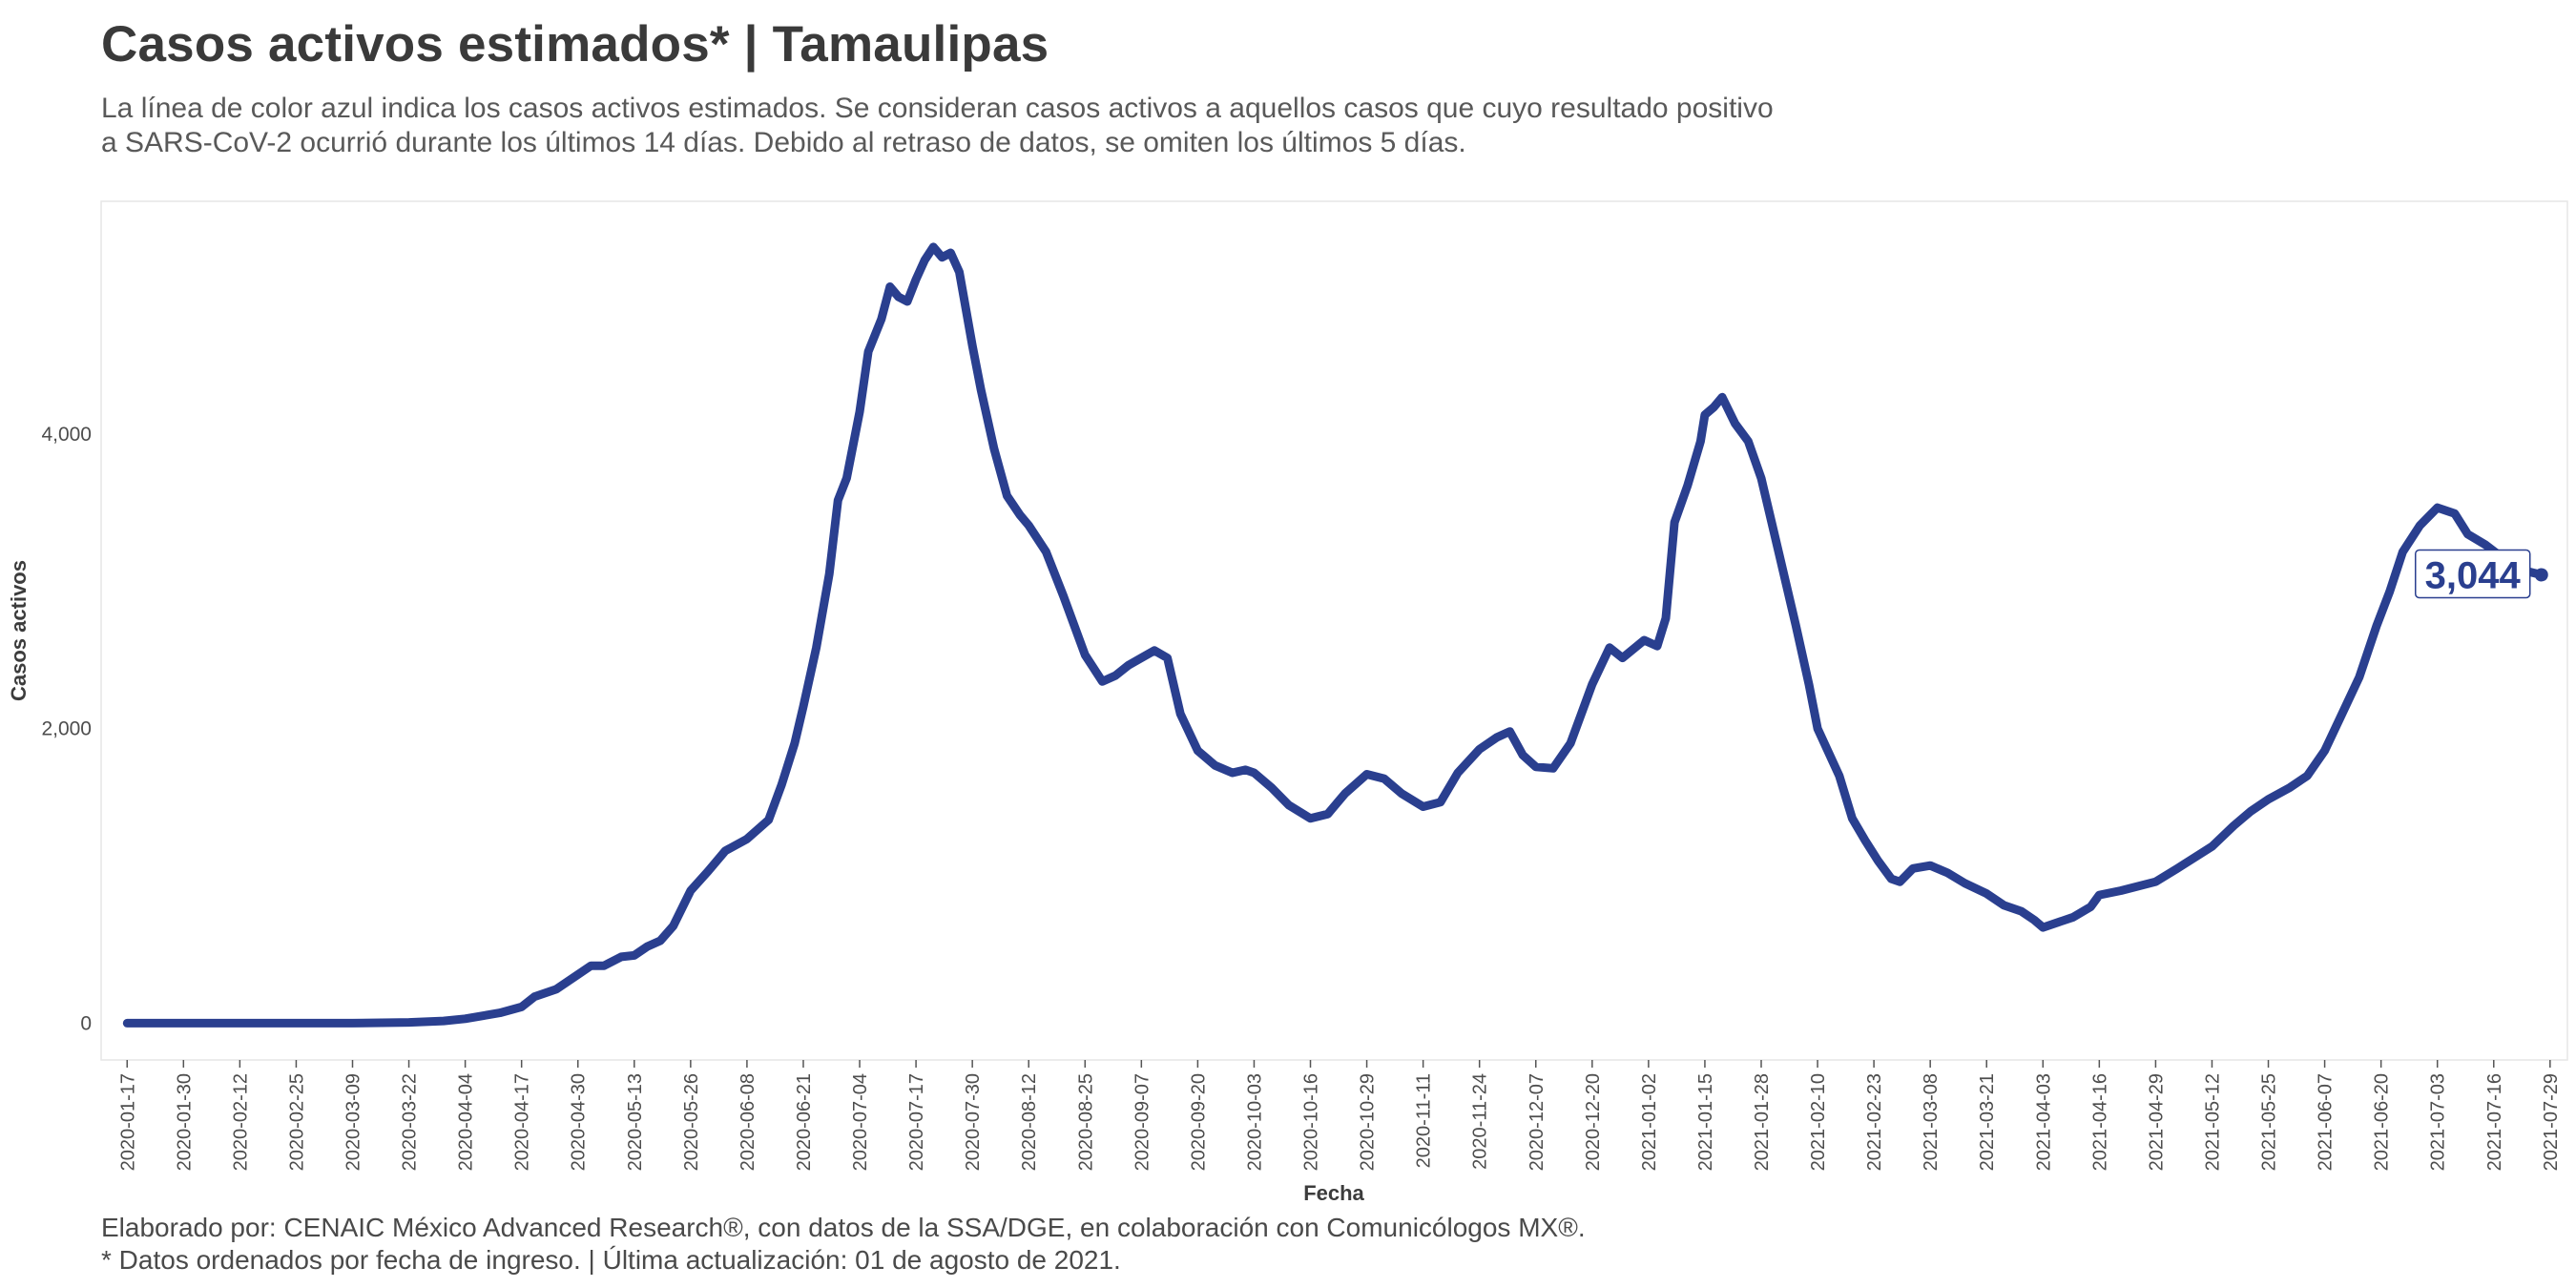 Image resolution: width=2576 pixels, height=1288 pixels. Describe the element at coordinates (973, 1122) in the screenshot. I see `x-tick-label: 2020-07-30` at that location.